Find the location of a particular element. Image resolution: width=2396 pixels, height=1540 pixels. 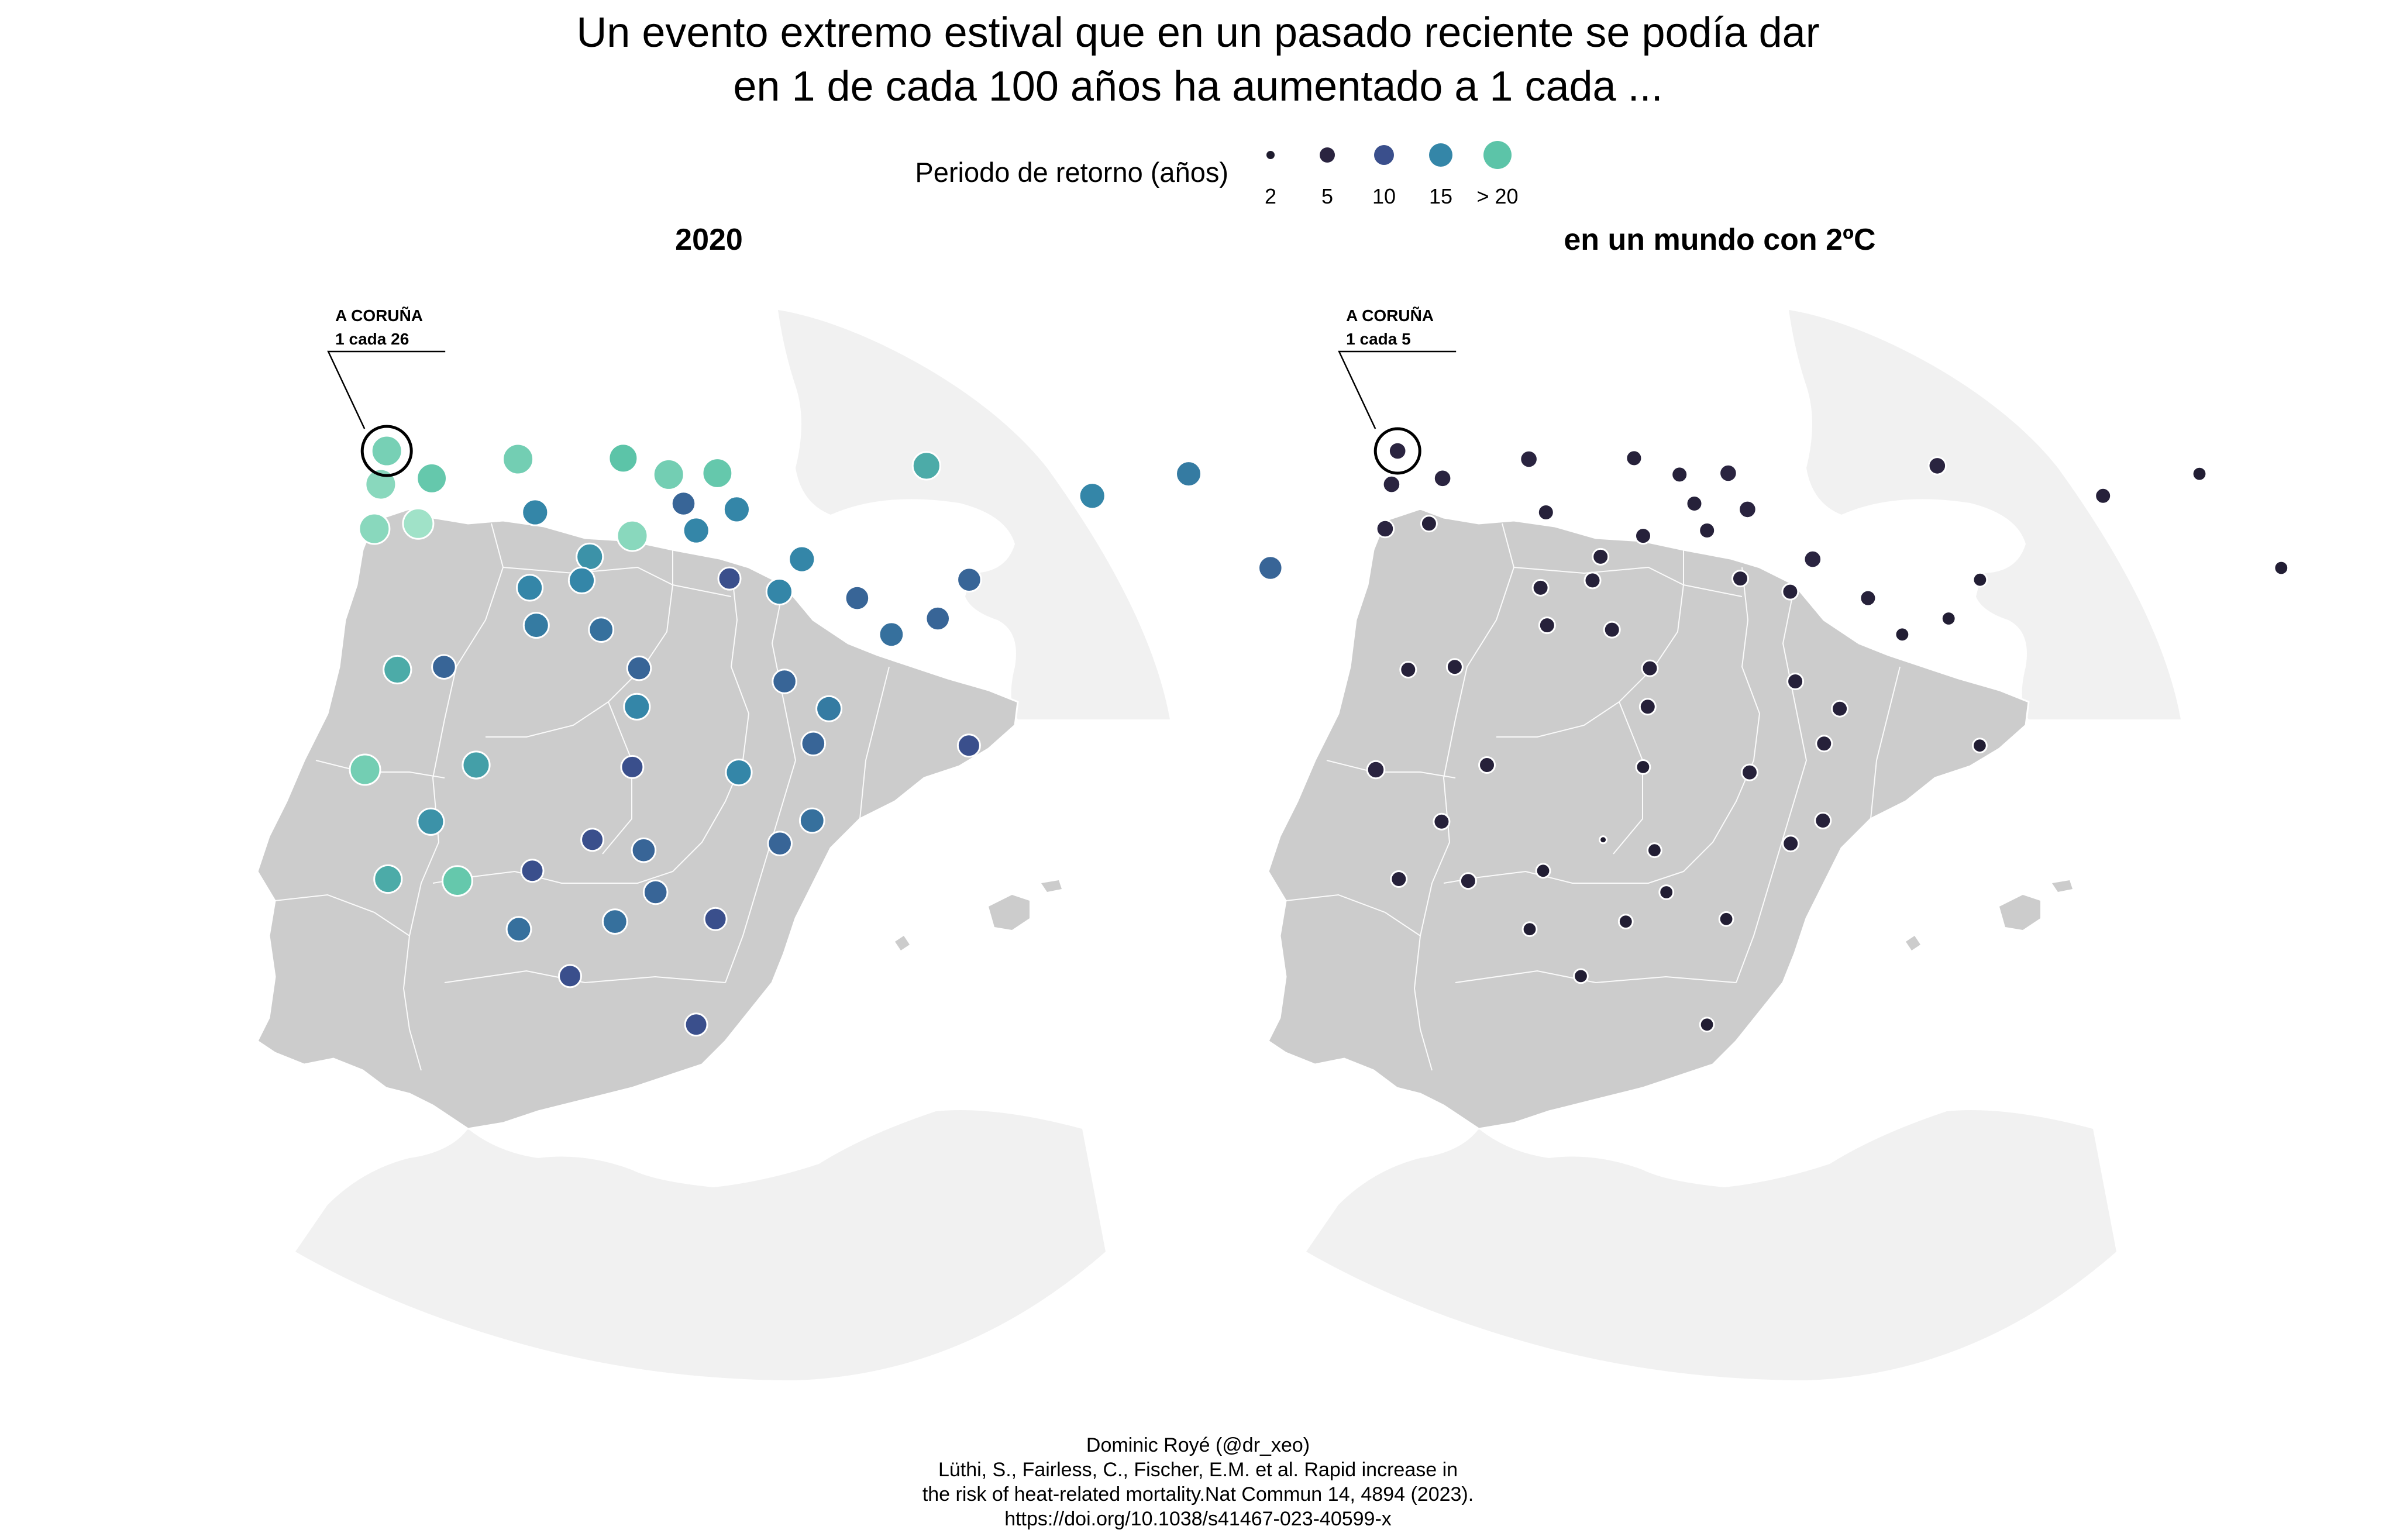

annotation-city-2c: A CORUÑA is located at coordinates (1390, 315).